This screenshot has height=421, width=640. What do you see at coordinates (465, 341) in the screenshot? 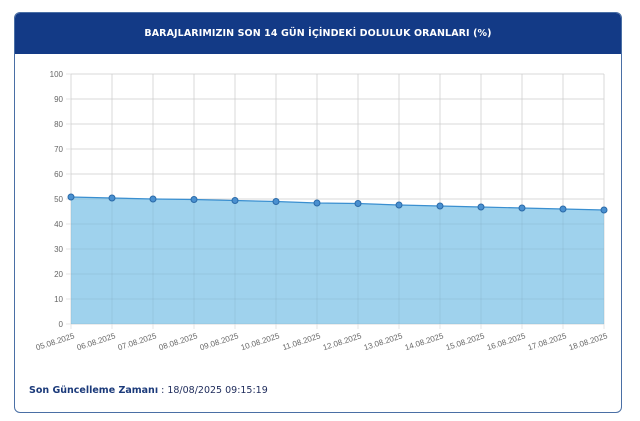
I see `x-tick-label: 15.08.2025` at bounding box center [465, 341].